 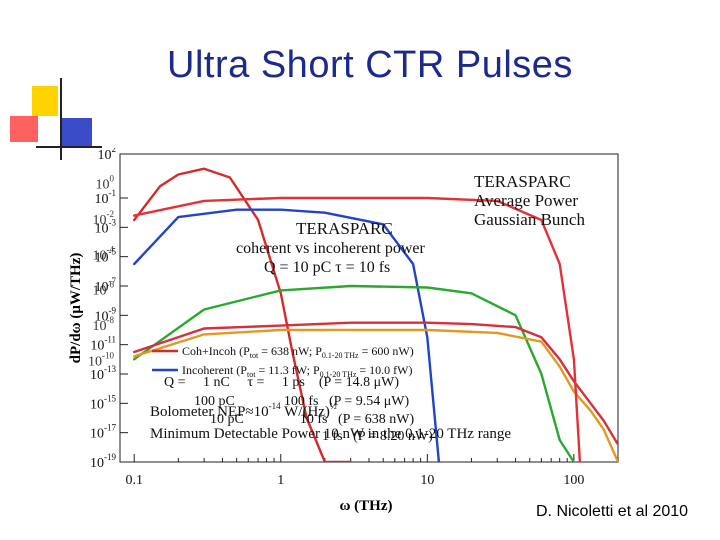 I want to click on overlay-y-tick-label: 10⁰, so click(x=105, y=183).